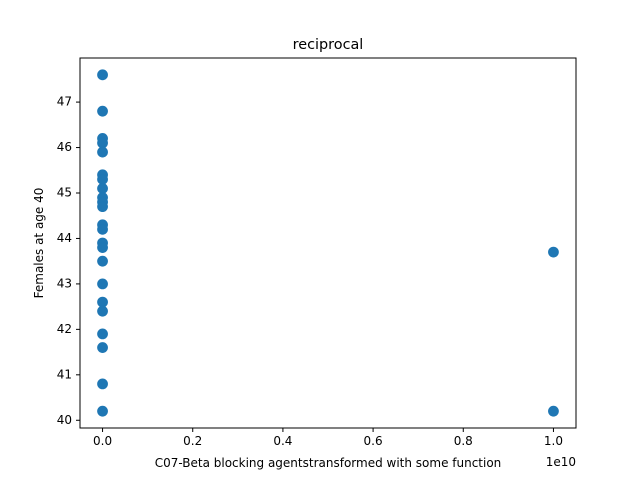 This screenshot has height=484, width=640. Describe the element at coordinates (328, 438) in the screenshot. I see `x-axis: 0.0 0.2 0.4 0.6 0.8 1.0` at that location.